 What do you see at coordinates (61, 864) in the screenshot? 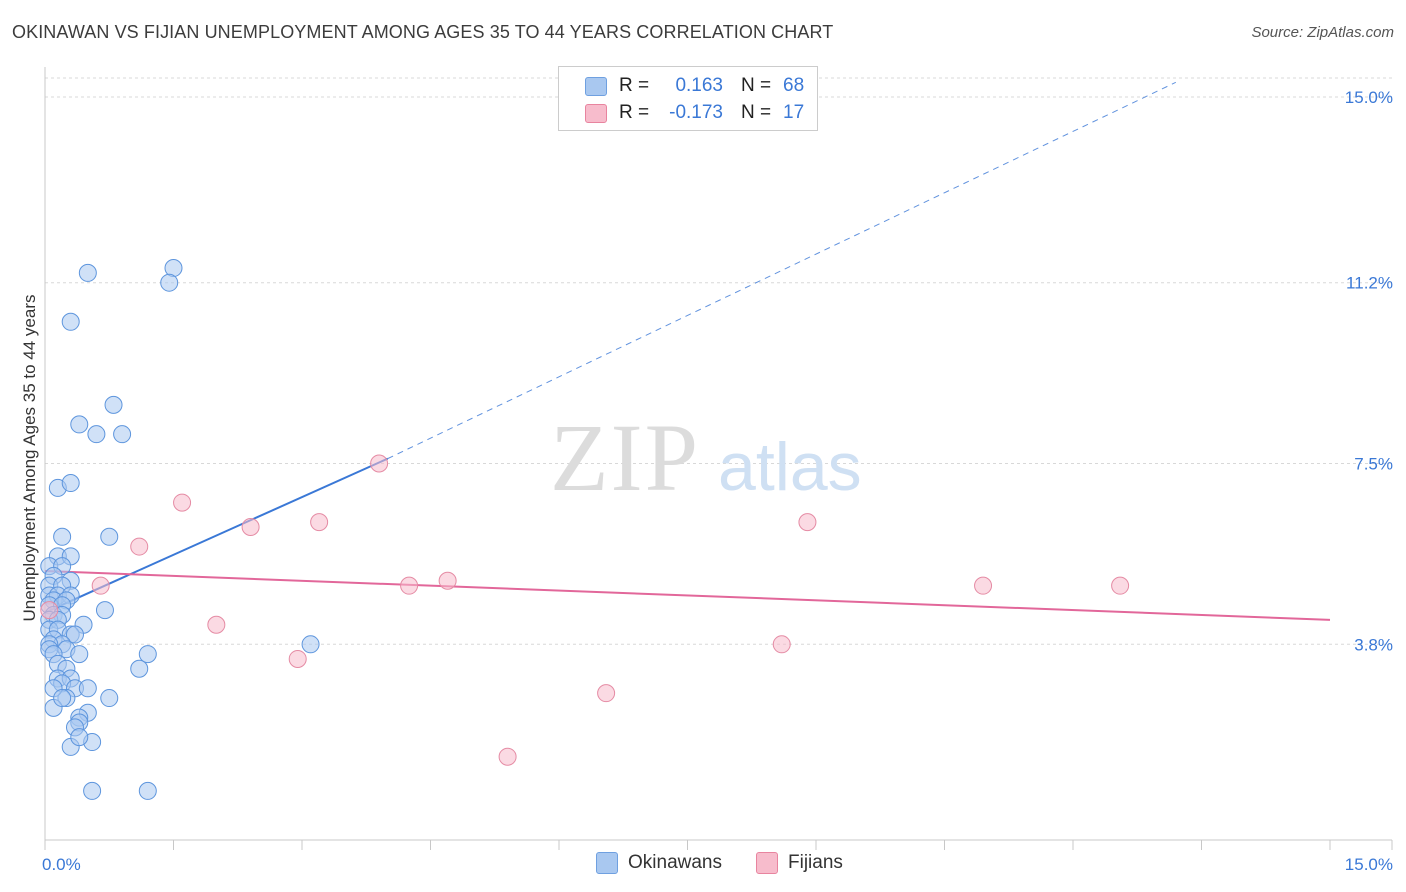
I see `x-tick-label: 0.0%` at bounding box center [61, 864].